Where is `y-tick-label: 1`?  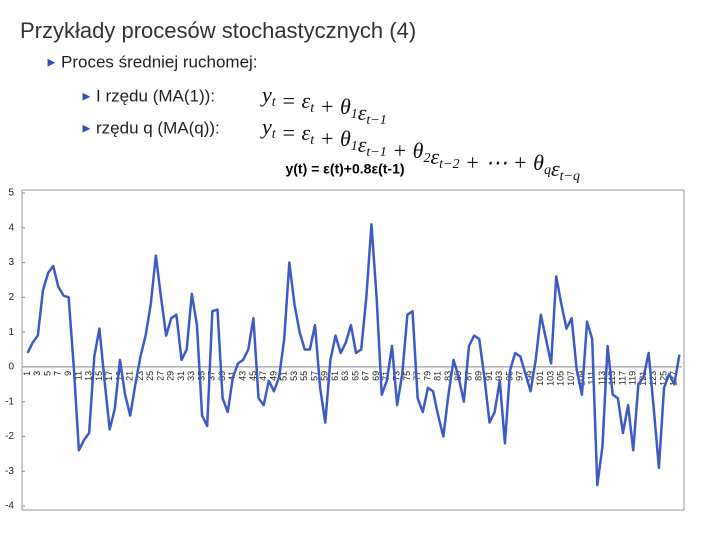 y-tick-label: 1 is located at coordinates (11, 332).